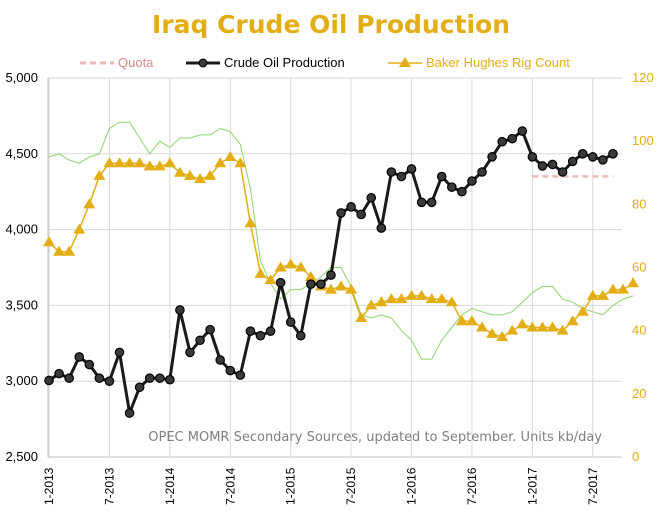 This screenshot has height=511, width=662. Describe the element at coordinates (412, 486) in the screenshot. I see `x-tick-label: 1-2016` at that location.